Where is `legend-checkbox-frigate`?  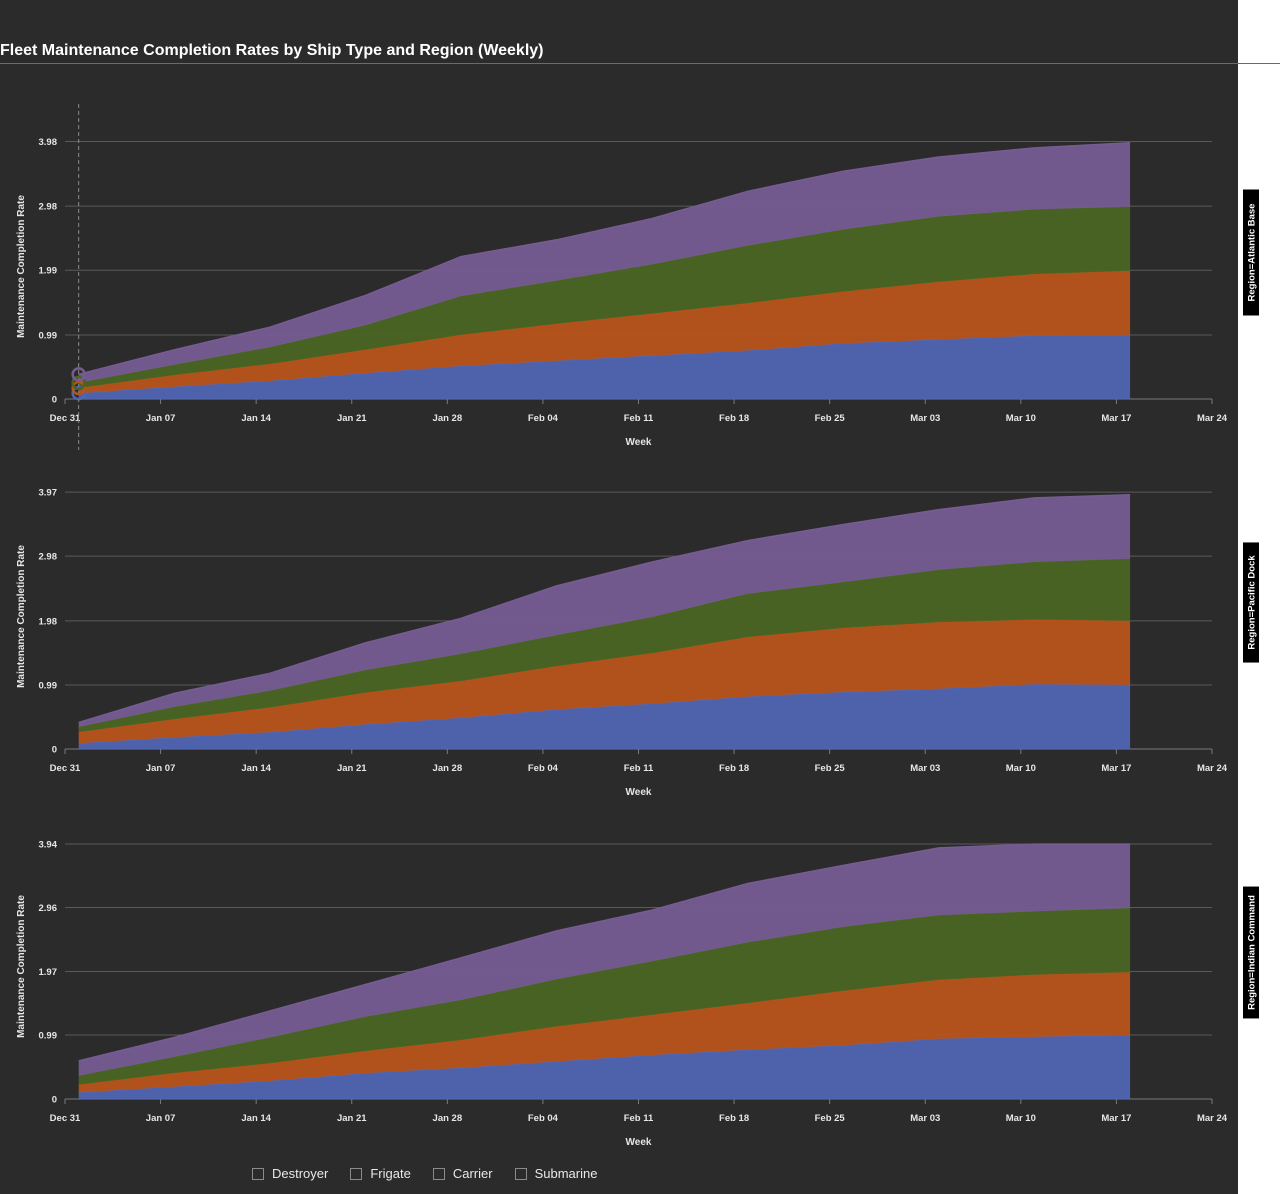
legend-checkbox-frigate is located at coordinates (356, 1173).